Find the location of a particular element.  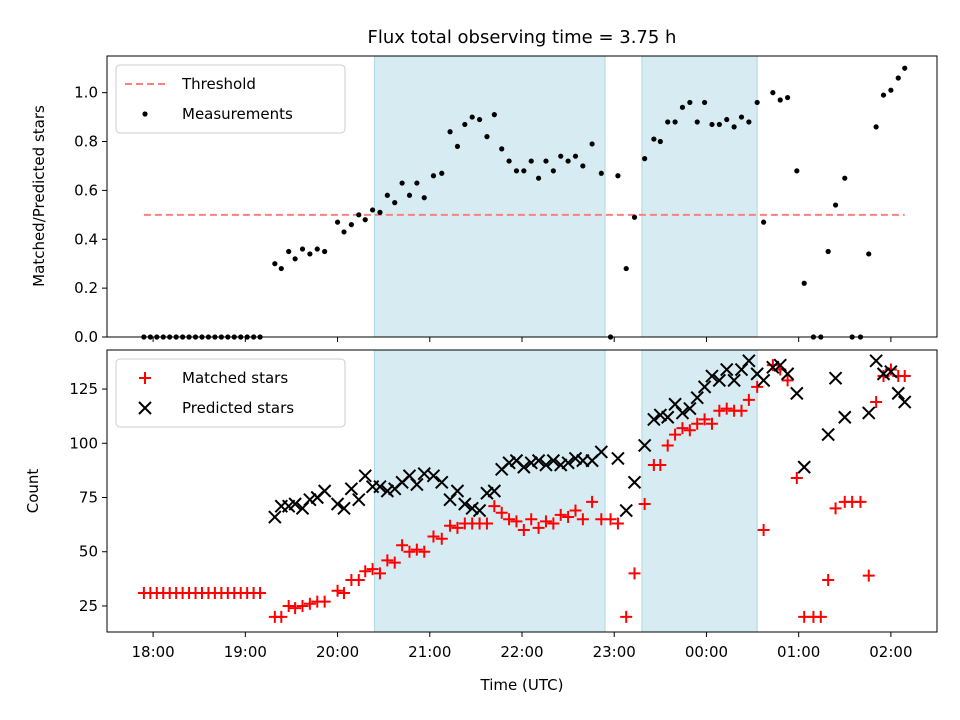

x-tick-label: 22:00 is located at coordinates (521, 652).